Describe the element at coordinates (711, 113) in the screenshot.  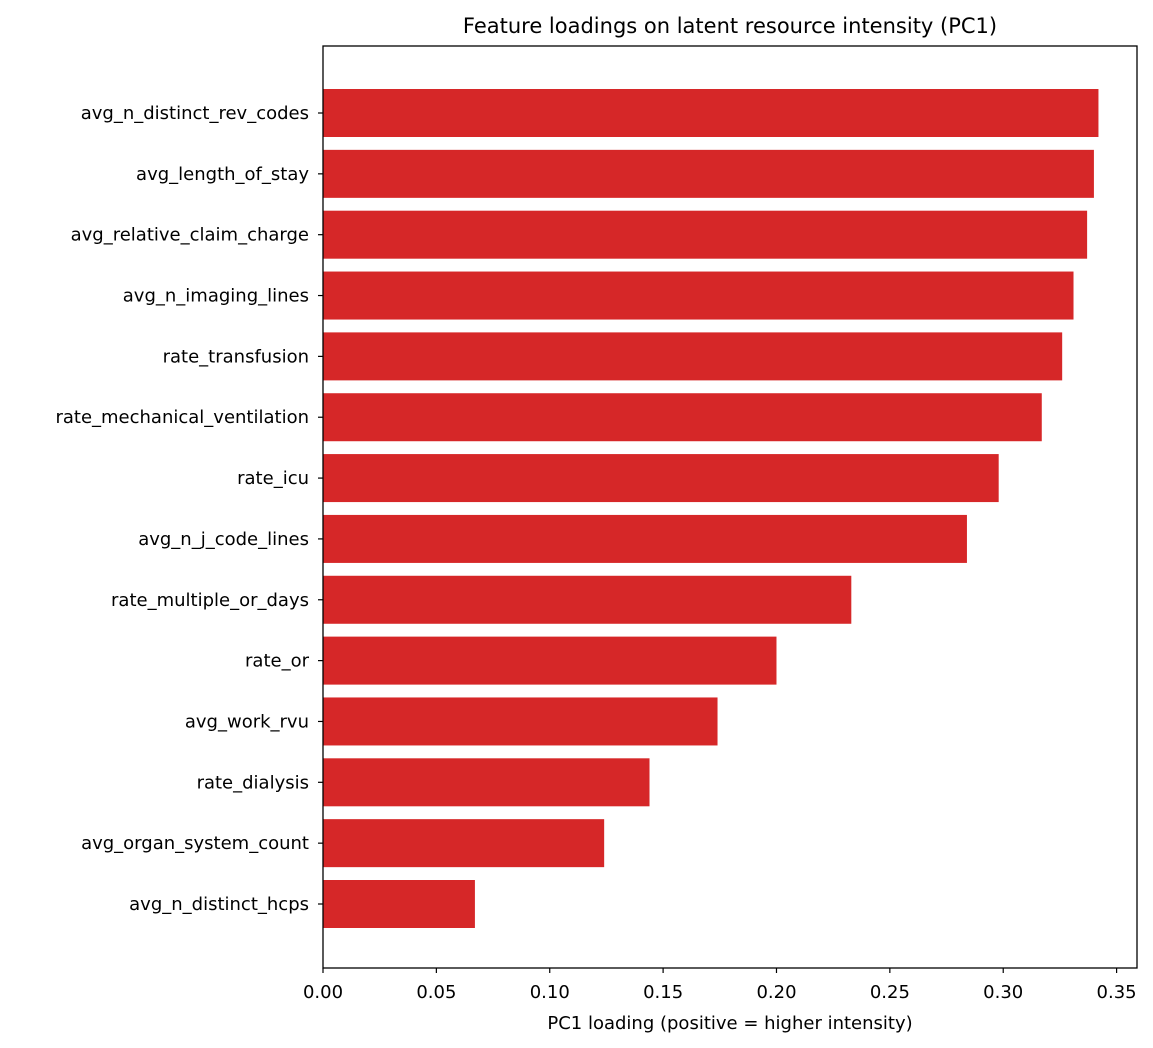
I see `bar-avg_n_distinct_rev_codes` at that location.